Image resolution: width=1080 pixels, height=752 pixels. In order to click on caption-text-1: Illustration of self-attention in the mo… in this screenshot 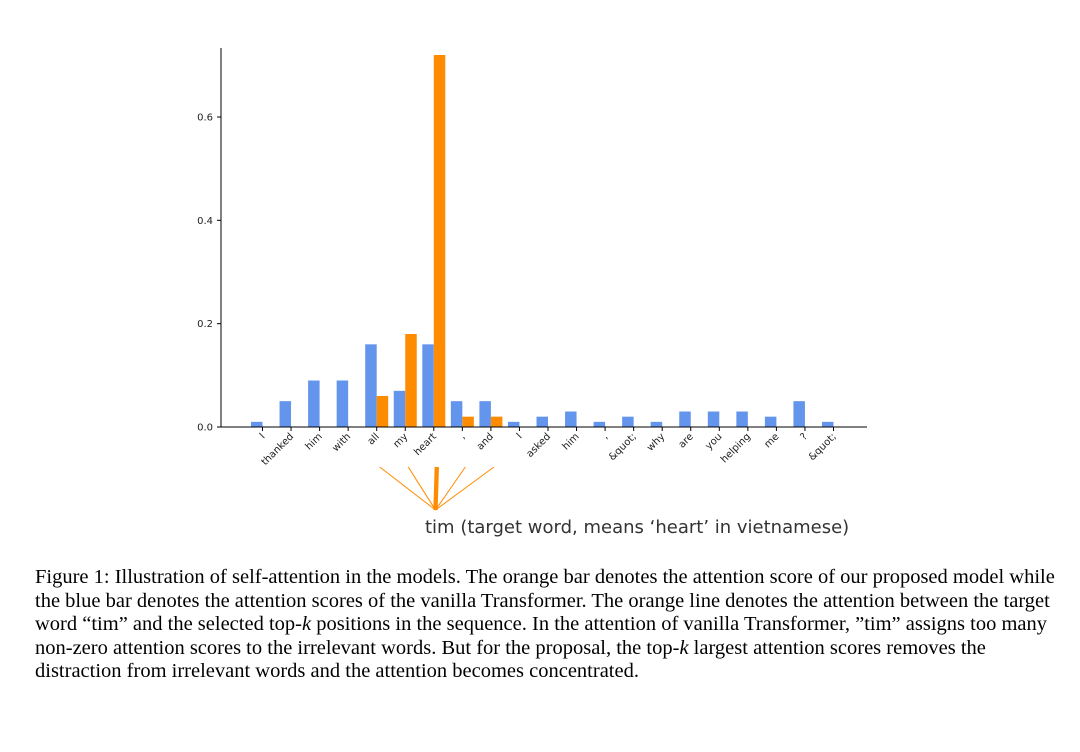, I will do `click(545, 601)`.